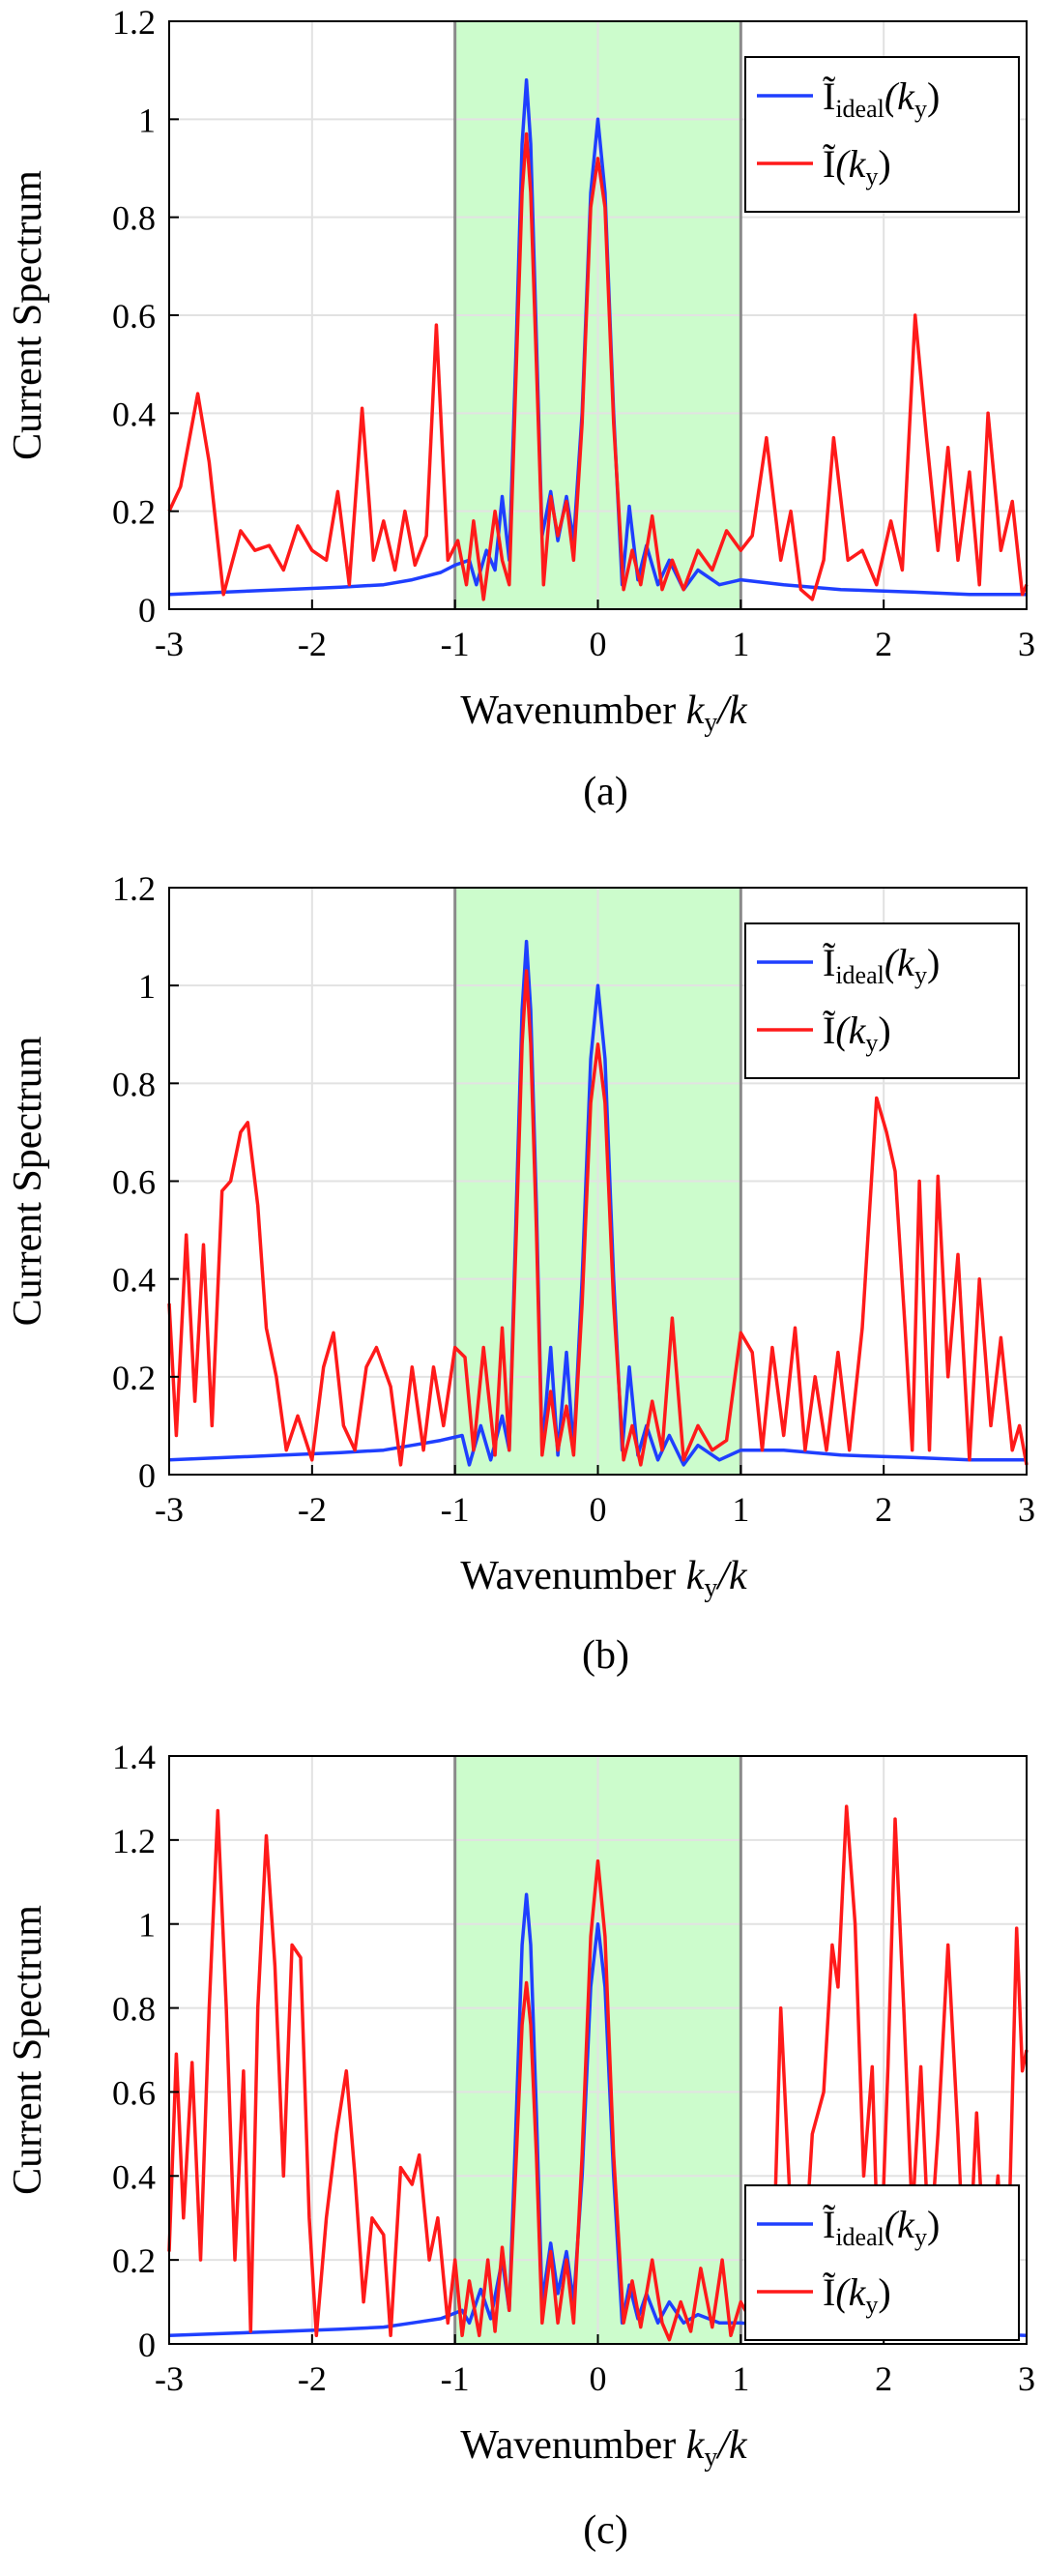  Describe the element at coordinates (606, 792) in the screenshot. I see `panel-caption: (a)` at that location.